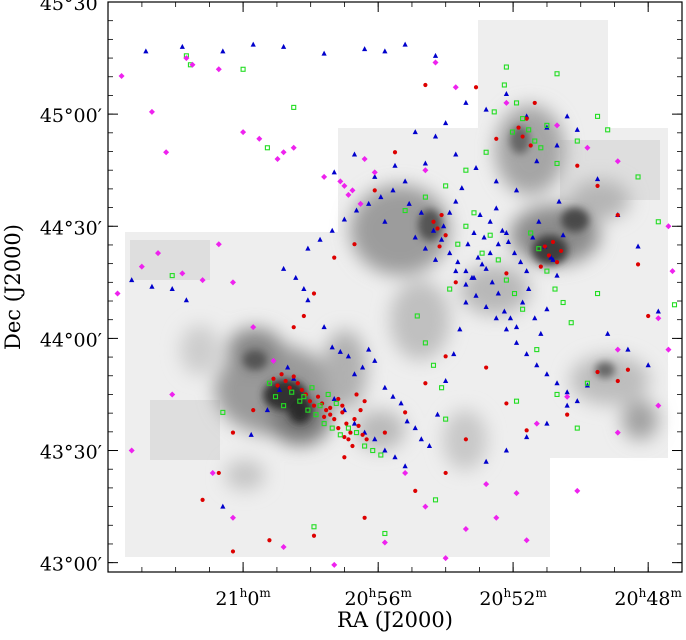 The height and width of the screenshot is (640, 686). Describe the element at coordinates (243, 598) in the screenshot. I see `x-tick-label: 21h0m` at that location.